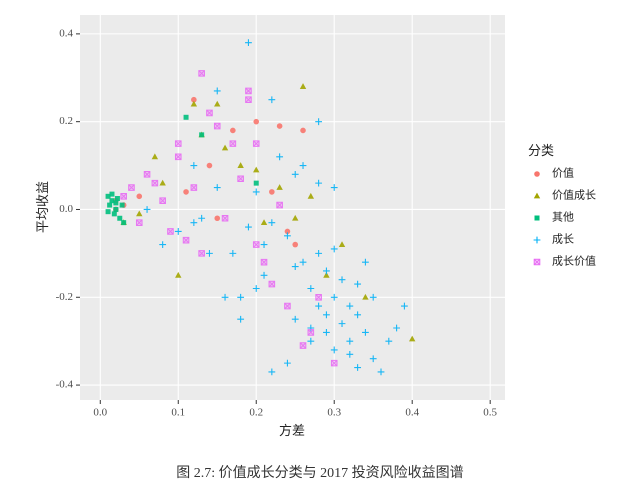 This screenshot has height=497, width=640. I want to click on y-tick-label: 0.4, so click(66, 33).